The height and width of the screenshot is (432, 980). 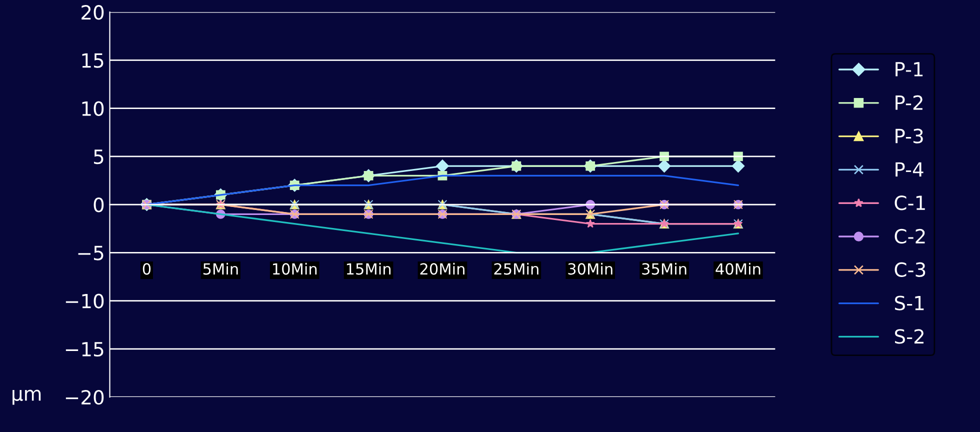 I want to click on legend-label: P-4, so click(x=910, y=169).